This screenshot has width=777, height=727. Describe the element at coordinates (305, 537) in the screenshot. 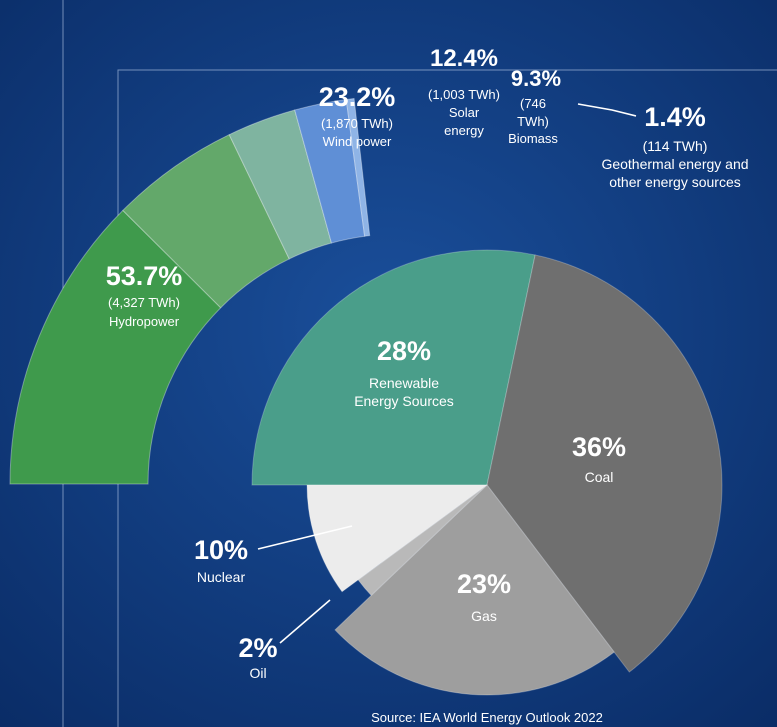

I see `leader-line-nuclear` at that location.